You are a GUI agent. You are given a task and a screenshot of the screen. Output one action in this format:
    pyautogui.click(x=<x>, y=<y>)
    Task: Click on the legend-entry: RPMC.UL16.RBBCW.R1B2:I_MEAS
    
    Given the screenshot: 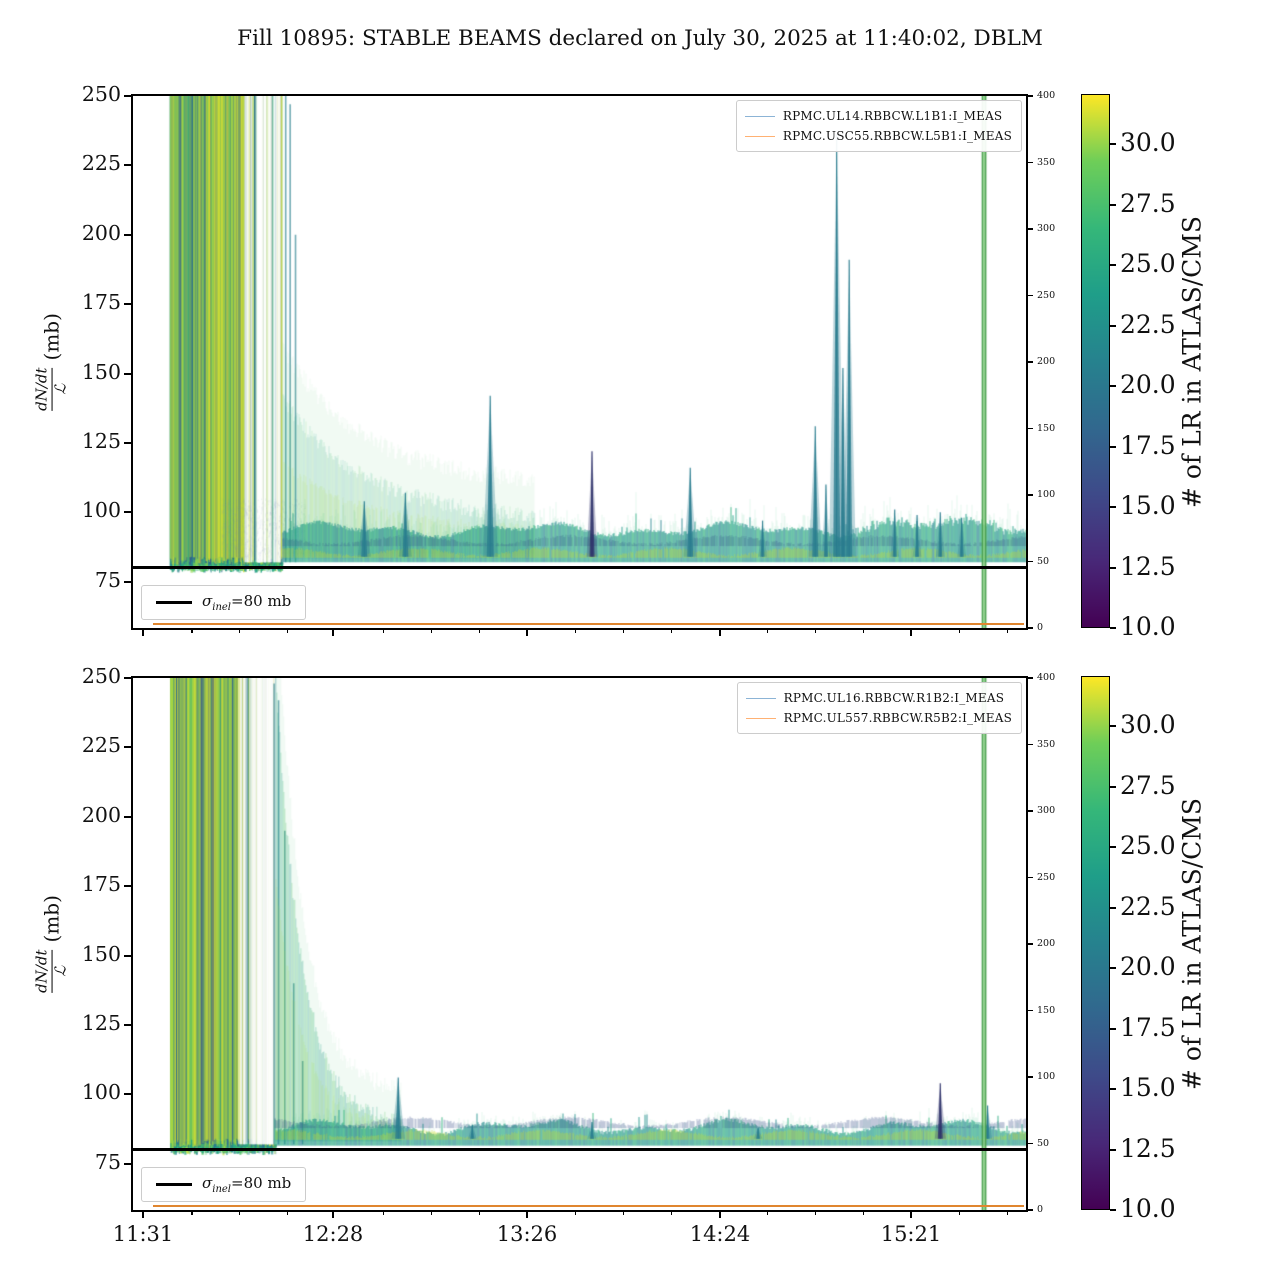 What is the action you would take?
    pyautogui.click(x=878, y=698)
    